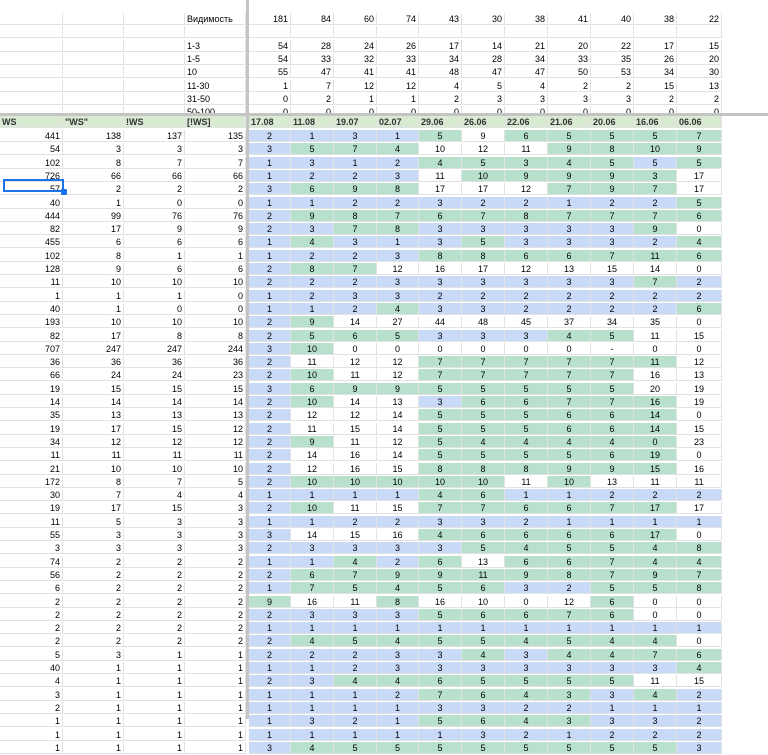 This screenshot has width=768, height=755. Describe the element at coordinates (526, 85) in the screenshot. I see `summary-value: 4` at that location.